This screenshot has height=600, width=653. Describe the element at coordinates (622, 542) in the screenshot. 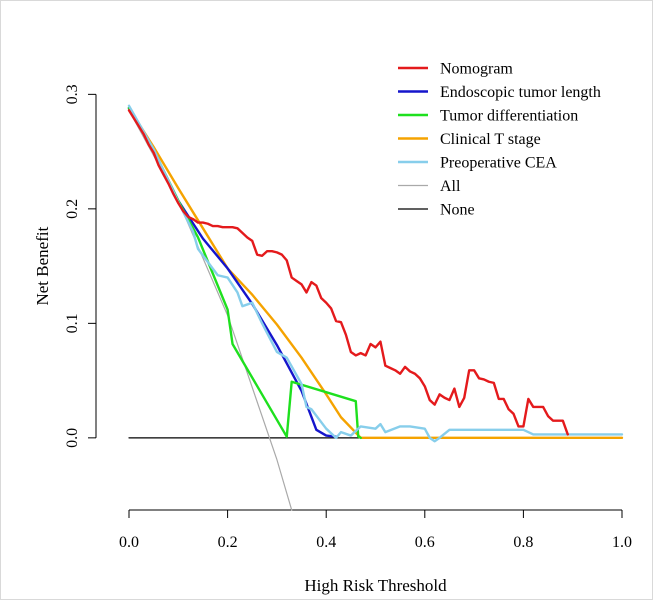

I see `x-tick-label: 1.0` at that location.